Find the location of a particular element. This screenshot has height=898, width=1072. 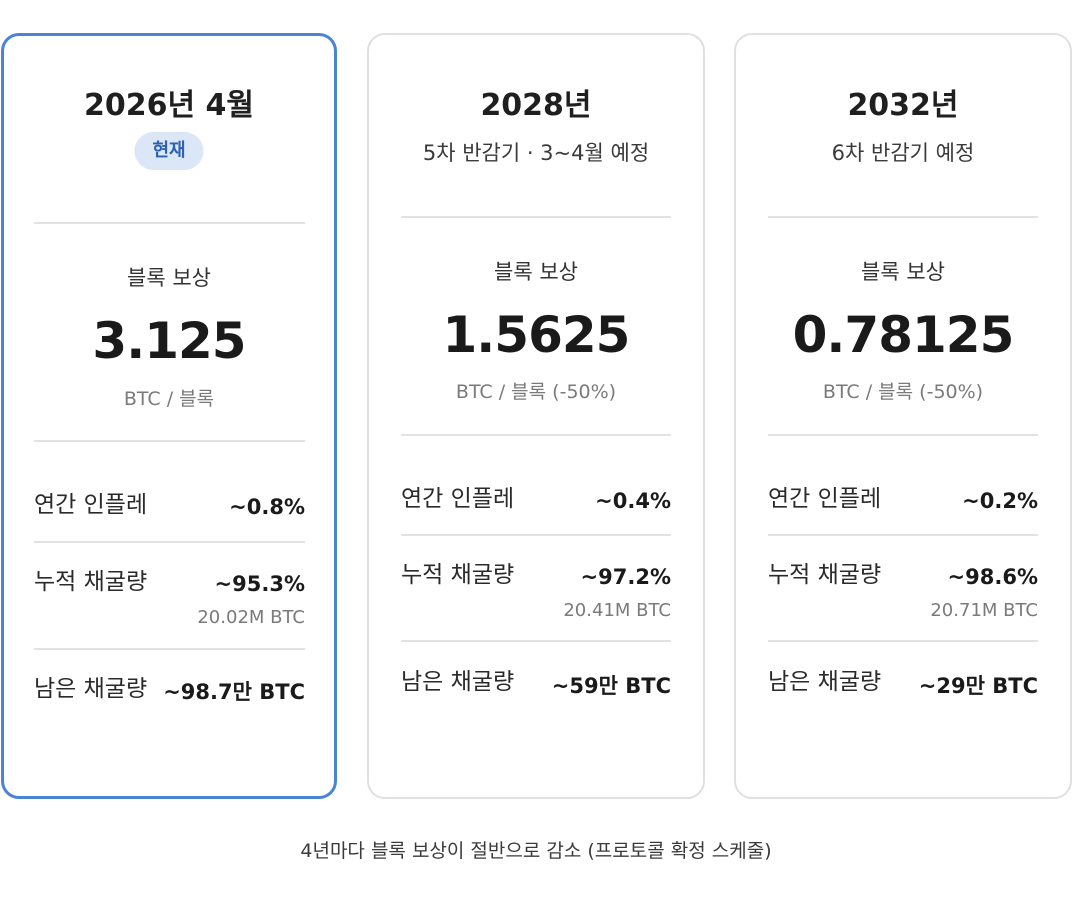

footer-note: 4년마다 블록 보상이 절반으로 감소 (프로토콜 확정 스케줄) is located at coordinates (536, 851).